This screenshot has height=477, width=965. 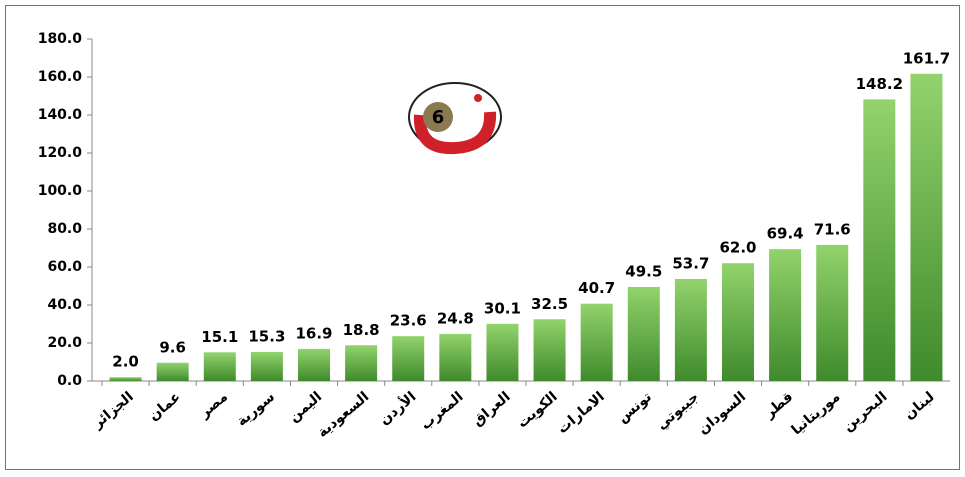 I want to click on value-label: 62.0, so click(x=737, y=248).